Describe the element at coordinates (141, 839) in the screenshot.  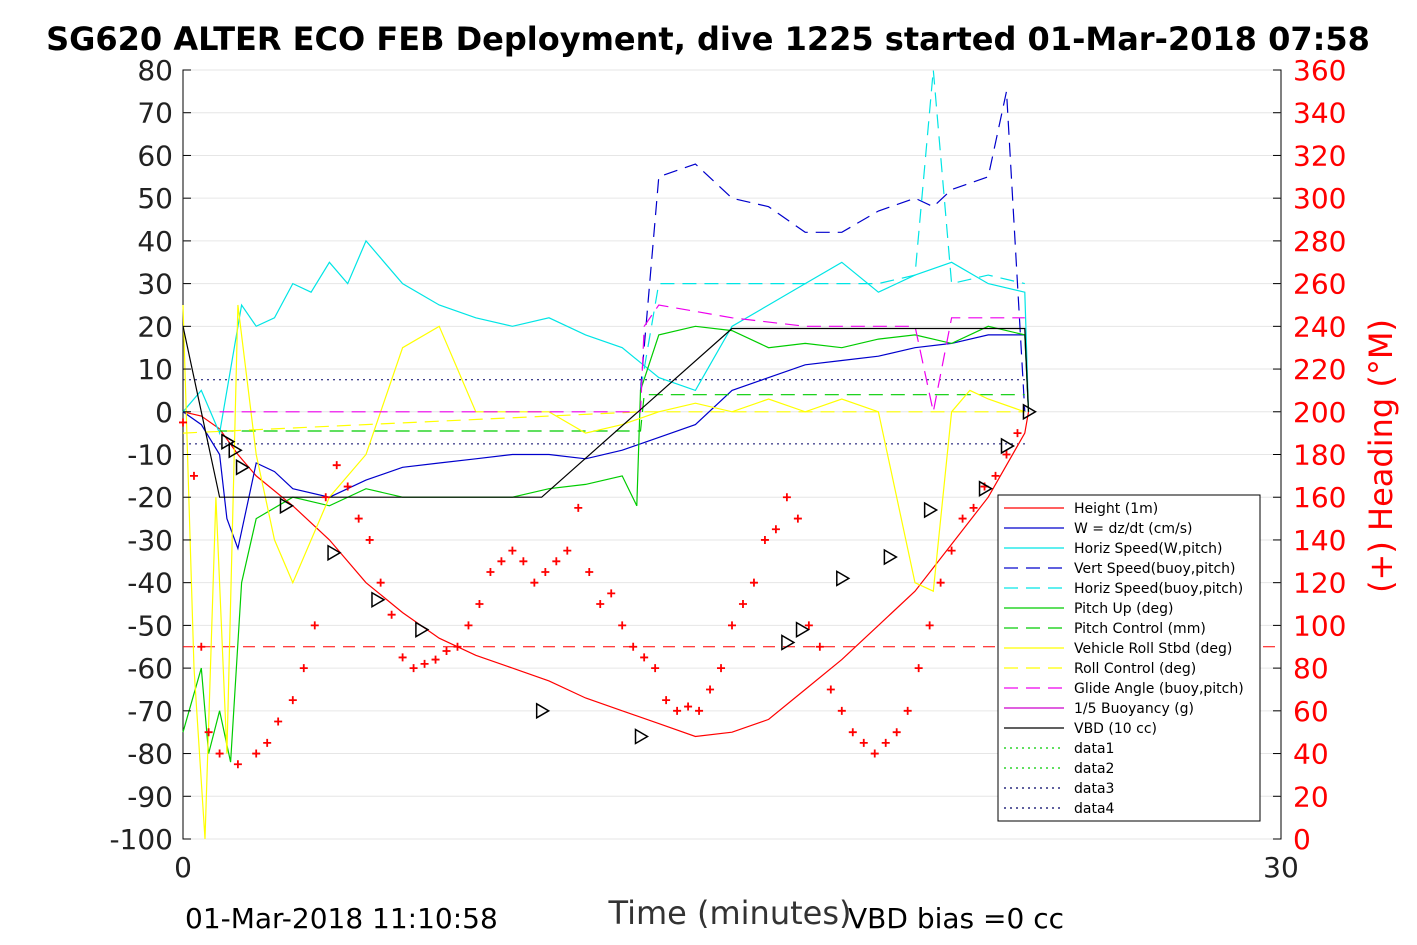
I see `tick-label-left: -100` at that location.